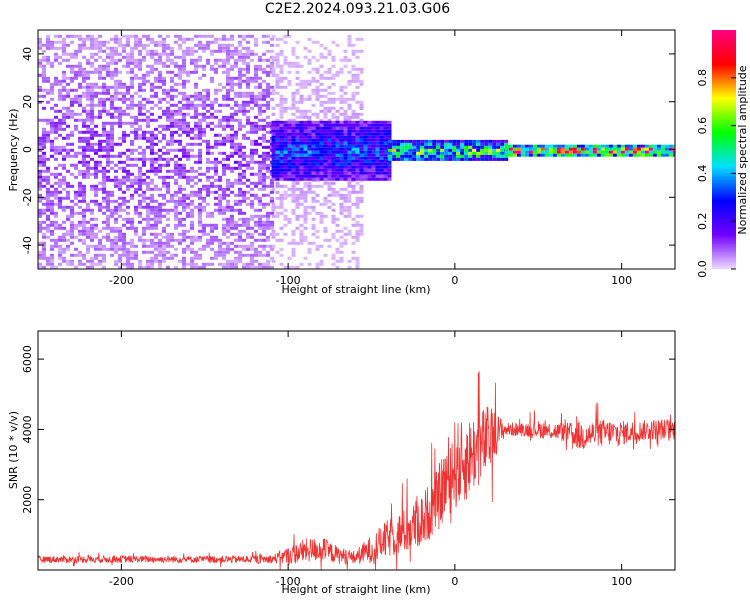 The height and width of the screenshot is (600, 750). I want to click on page-title: C2E2.2024.093.21.03.G06, so click(357, 9).